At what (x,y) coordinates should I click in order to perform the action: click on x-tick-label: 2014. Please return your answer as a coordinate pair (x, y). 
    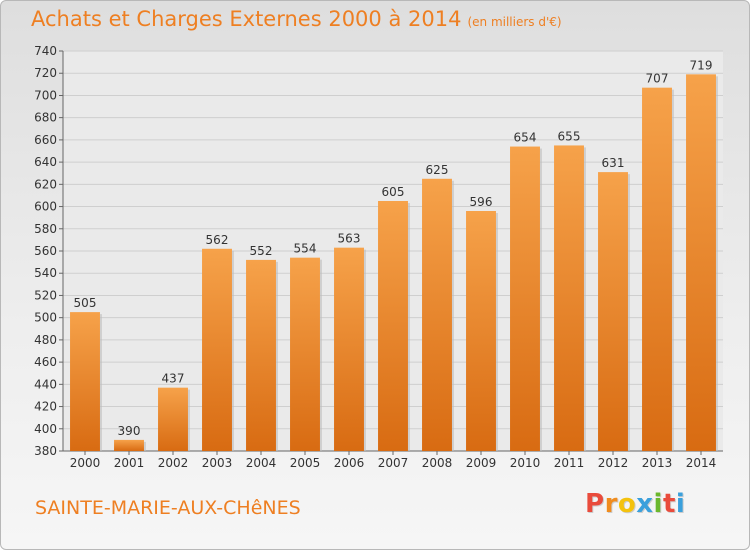
    Looking at the image, I should click on (701, 463).